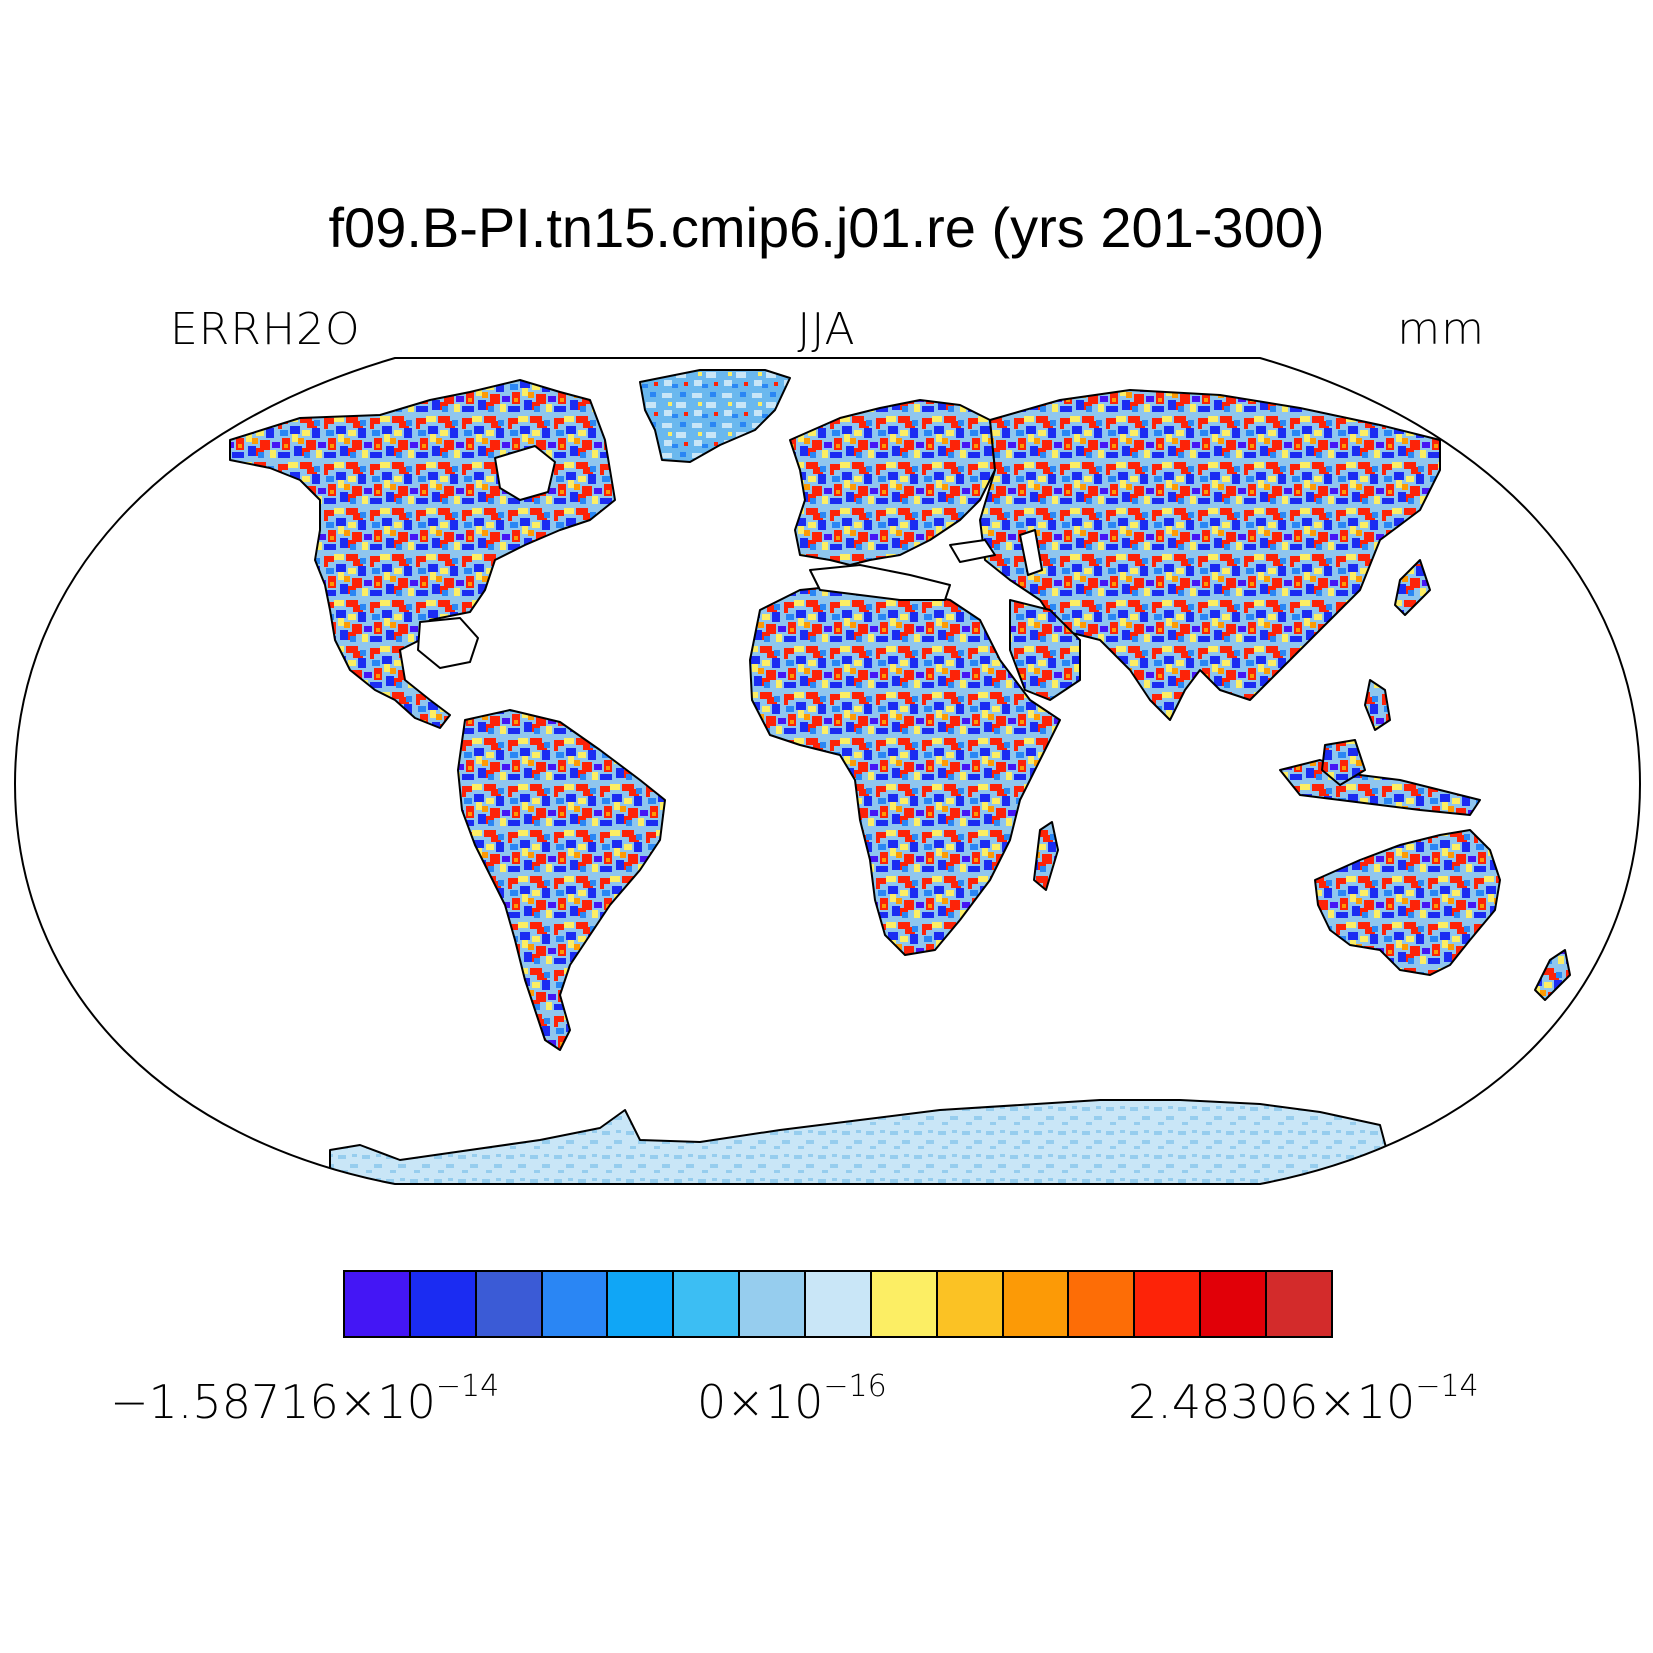  Describe the element at coordinates (525, 473) in the screenshot. I see `hudson-bay` at that location.